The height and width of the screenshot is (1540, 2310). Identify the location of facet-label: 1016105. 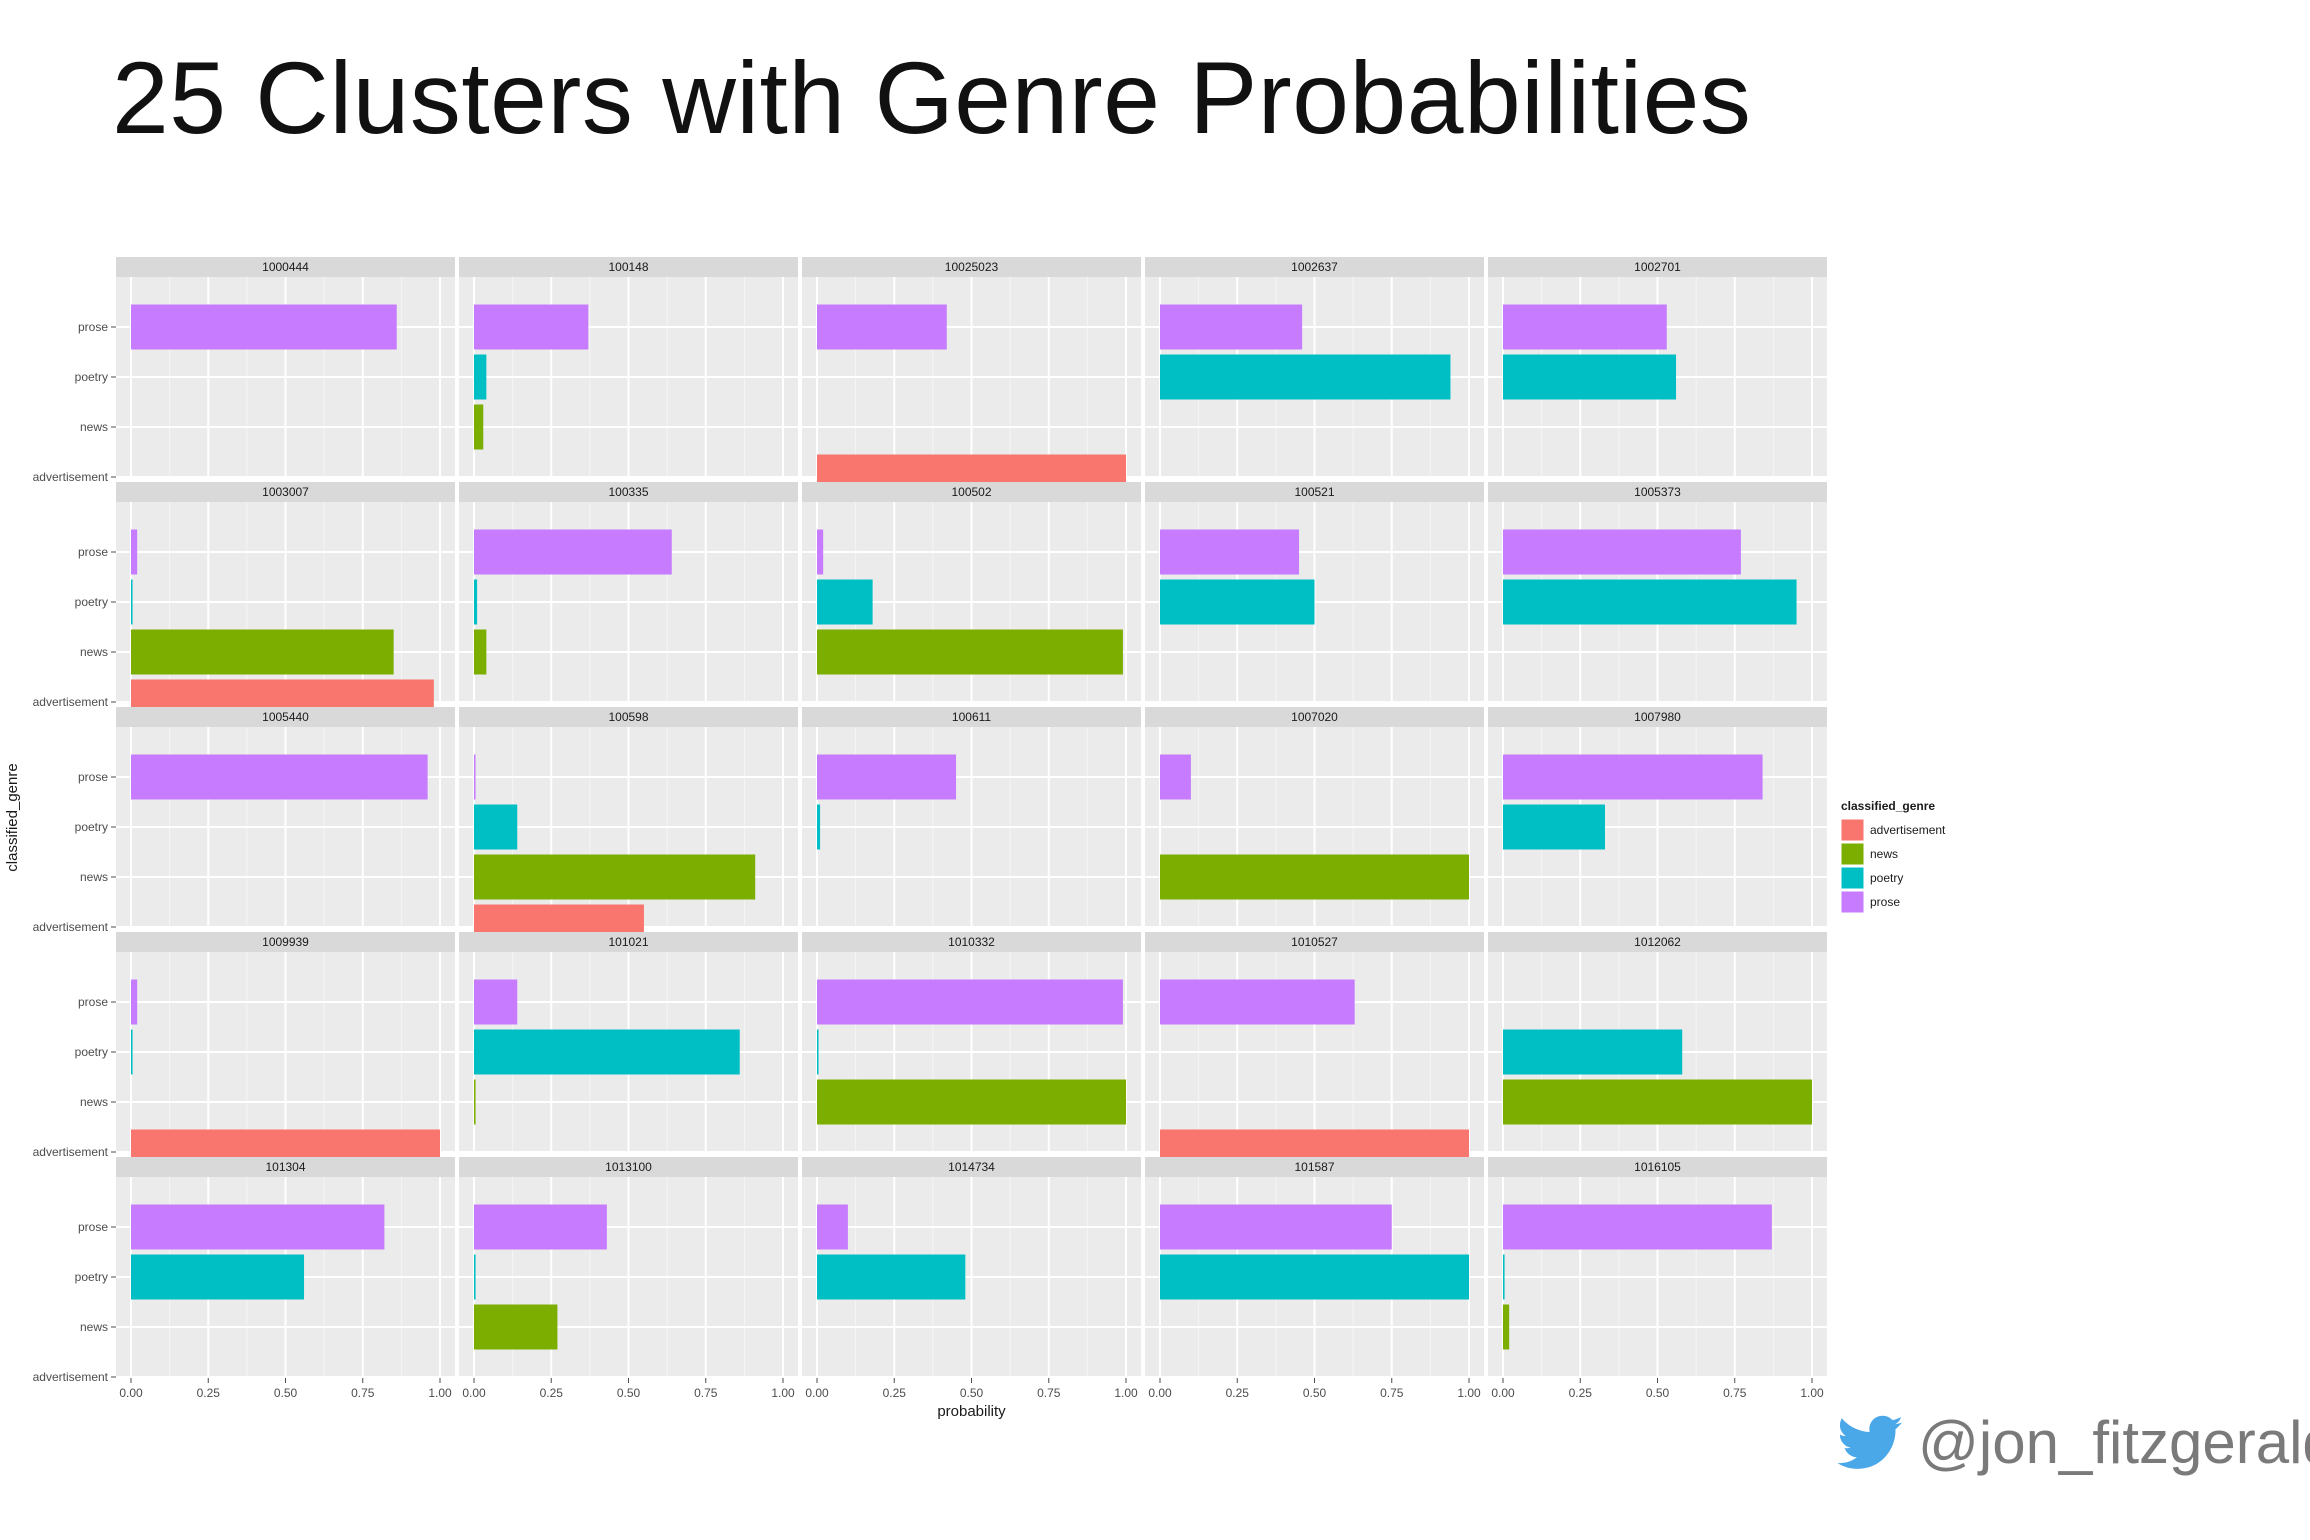
(1657, 1167).